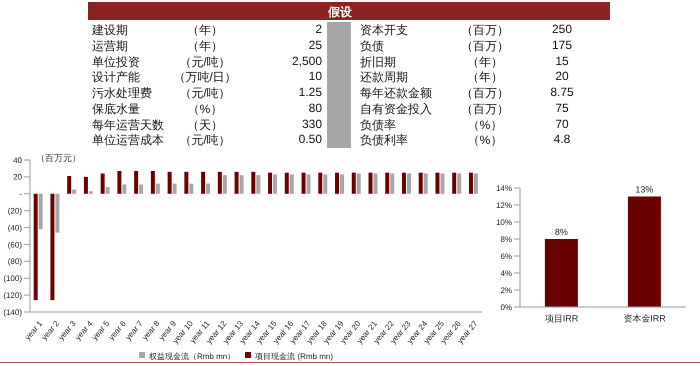 This screenshot has width=700, height=366. What do you see at coordinates (562, 29) in the screenshot?
I see `text: 250` at bounding box center [562, 29].